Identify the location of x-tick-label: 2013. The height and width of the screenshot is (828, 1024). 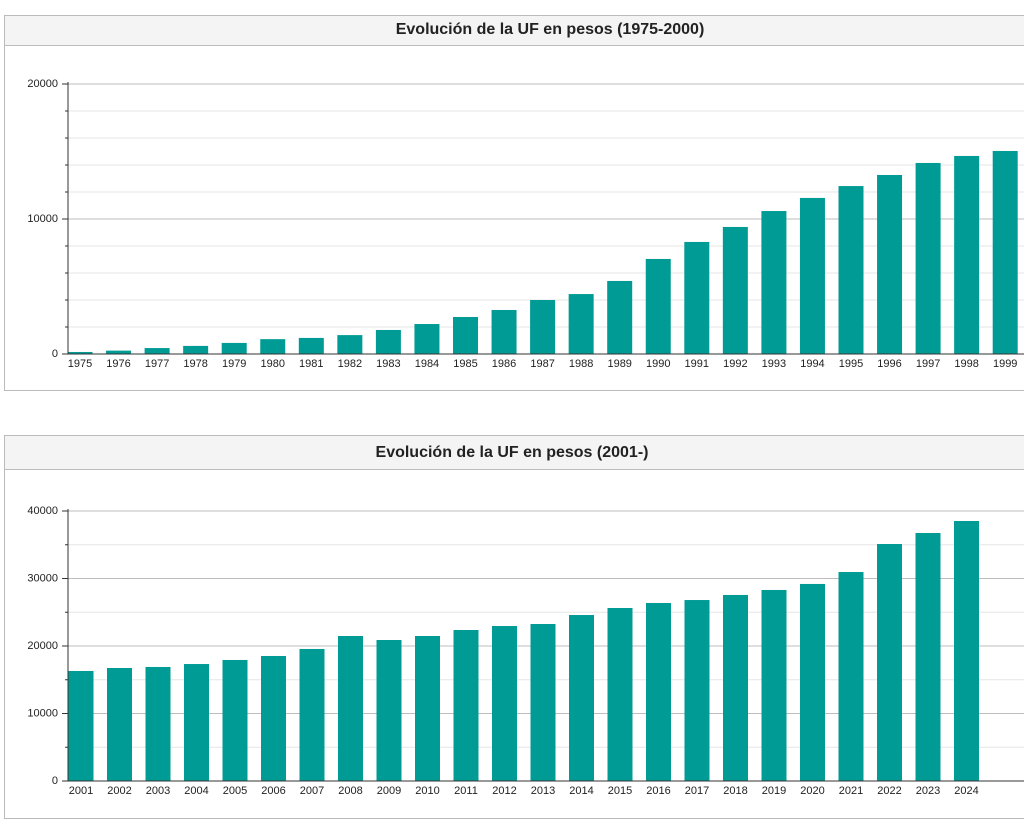
(543, 791).